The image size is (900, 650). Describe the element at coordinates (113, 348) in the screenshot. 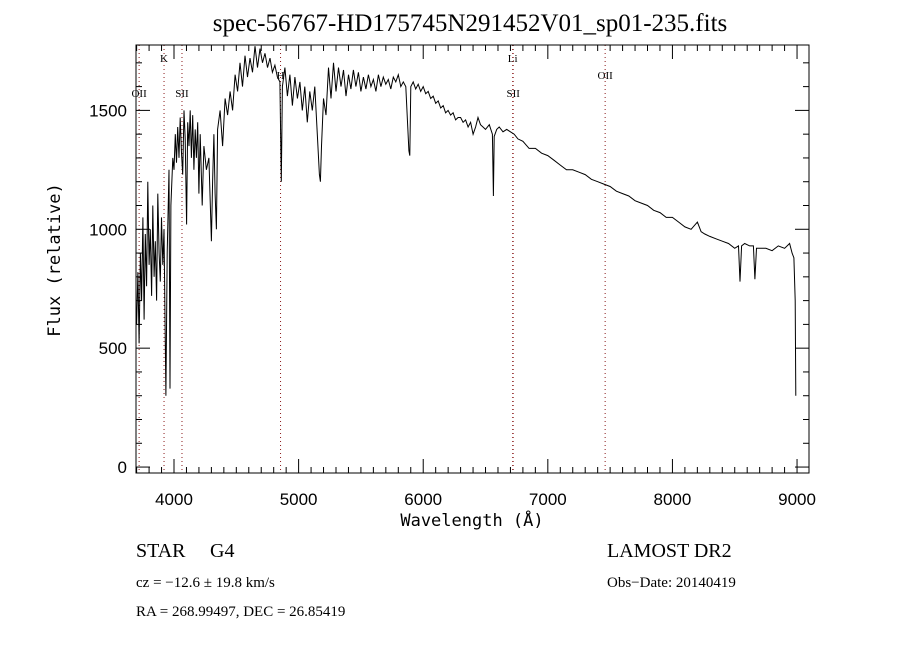

I see `y-tick-label: 500` at that location.